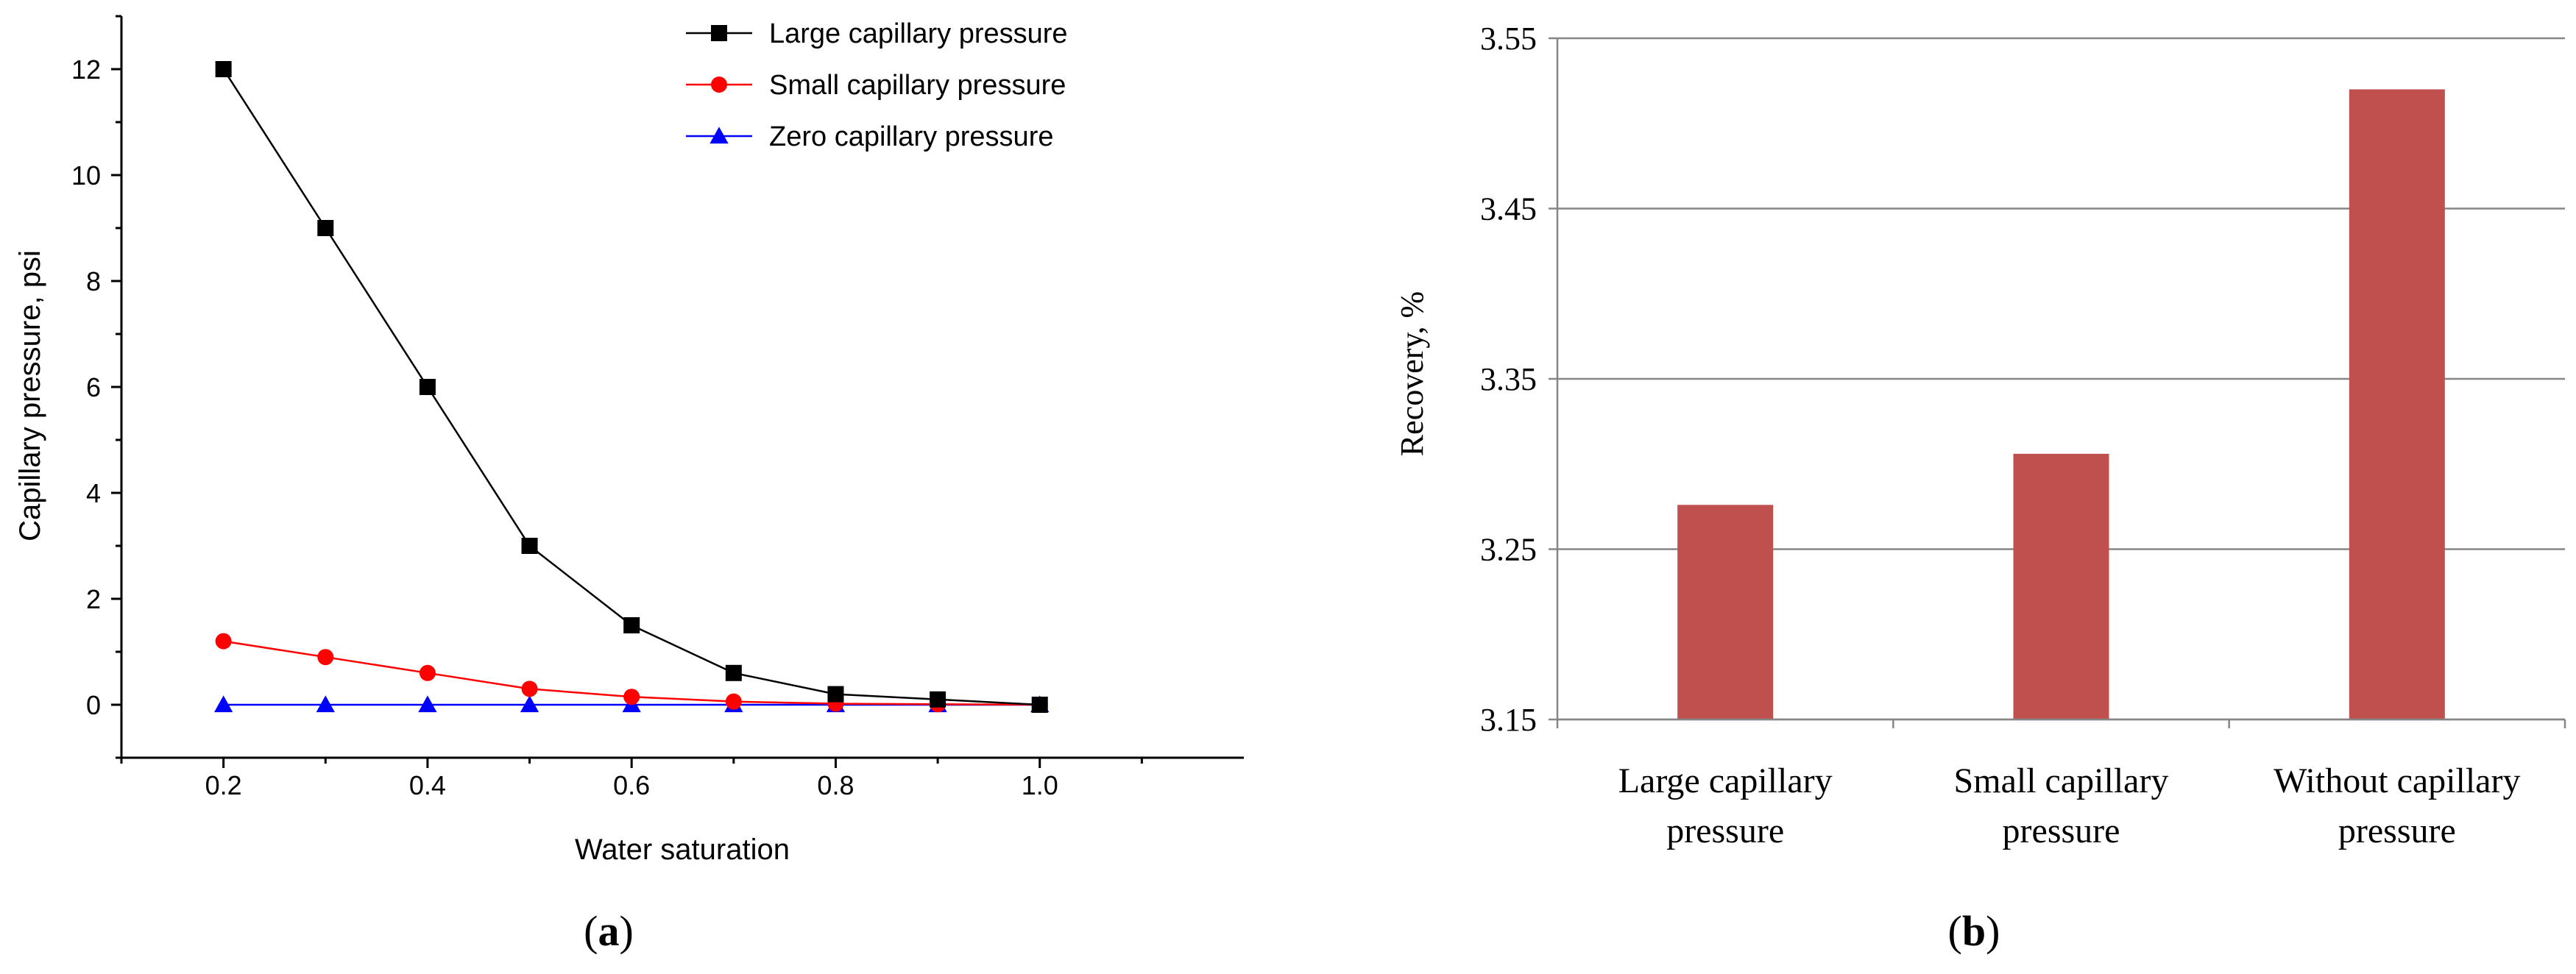 This screenshot has height=974, width=2576. I want to click on panel-b-y-tick-label: 3.15, so click(1508, 720).